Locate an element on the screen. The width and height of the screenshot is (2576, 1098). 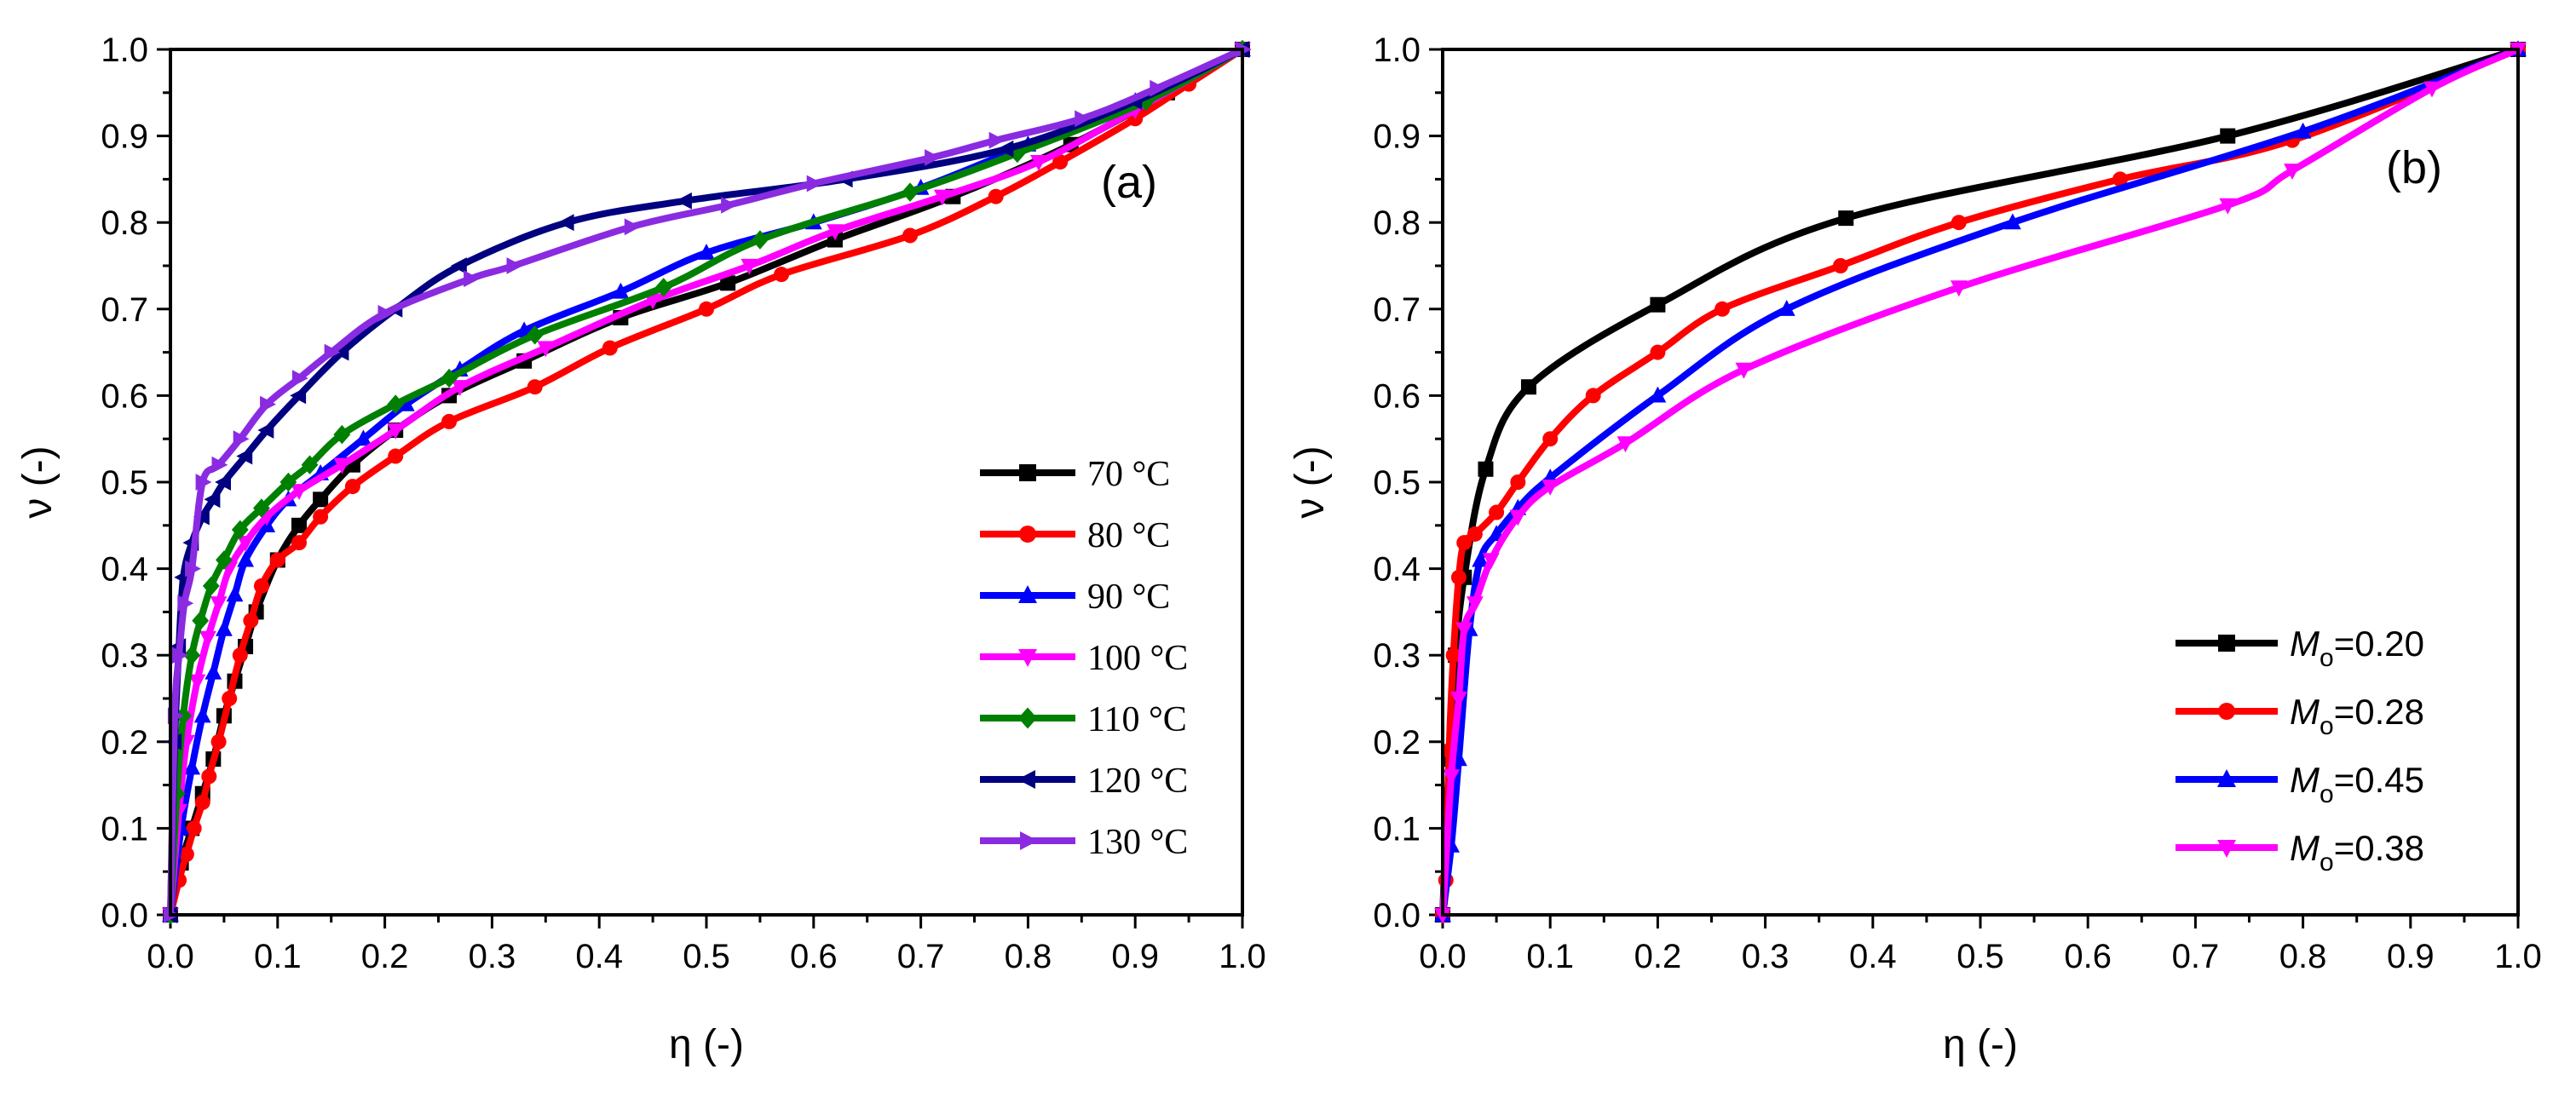
a-x-tick-label: 0.5 is located at coordinates (706, 956).